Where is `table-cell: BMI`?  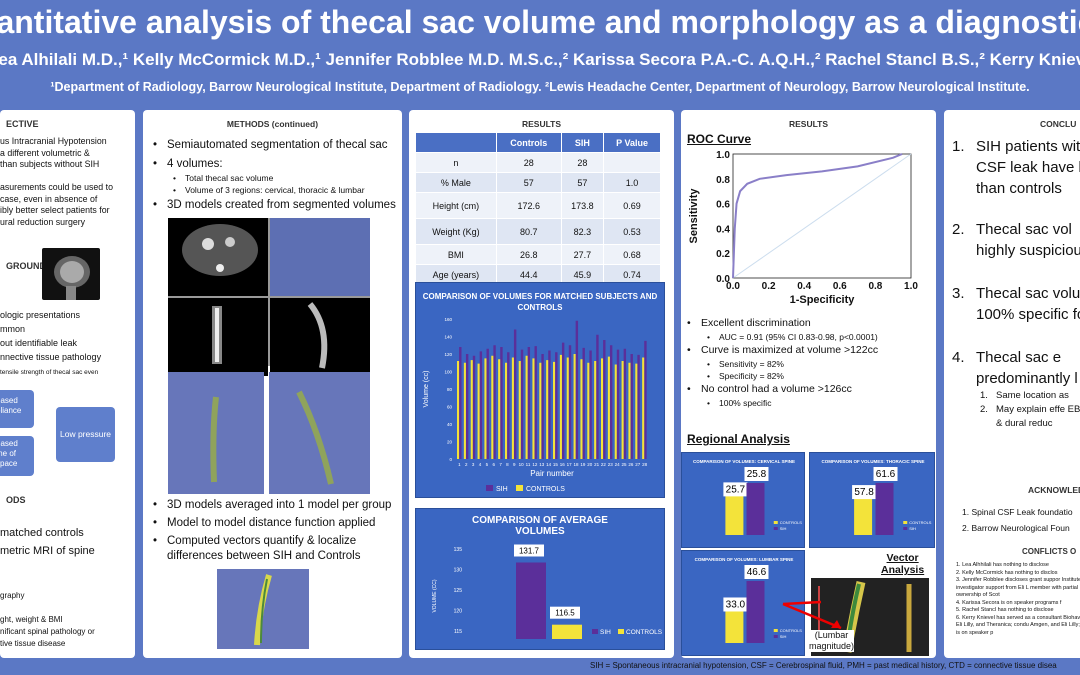 table-cell: BMI is located at coordinates (456, 254).